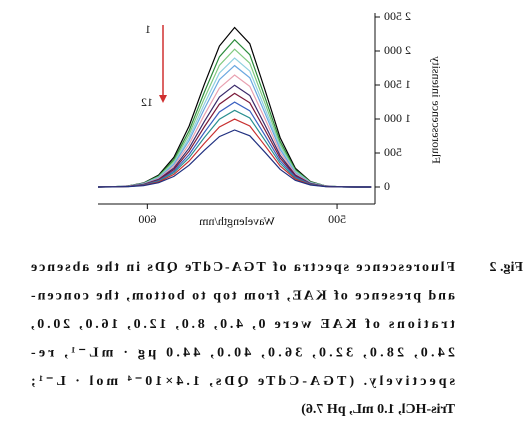 This screenshot has height=421, width=527. I want to click on y-tick-label: 2 000, so click(397, 50).